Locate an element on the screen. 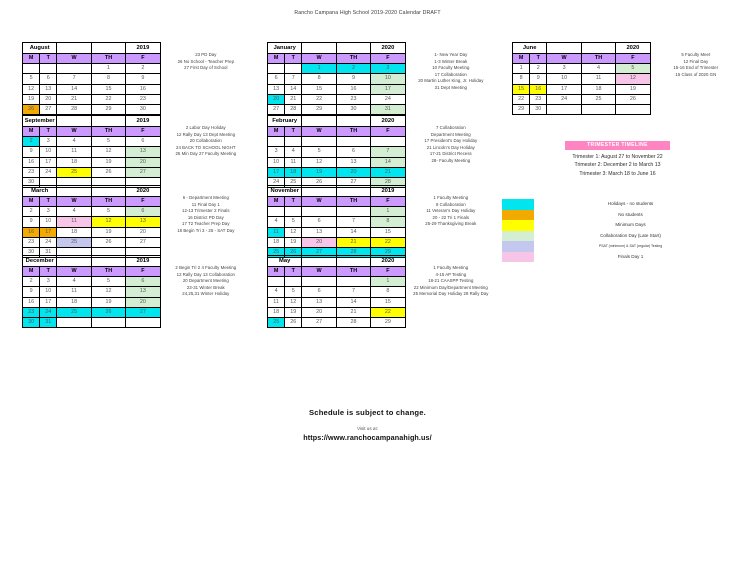  note-line: 12 Final Day is located at coordinates (696, 61).